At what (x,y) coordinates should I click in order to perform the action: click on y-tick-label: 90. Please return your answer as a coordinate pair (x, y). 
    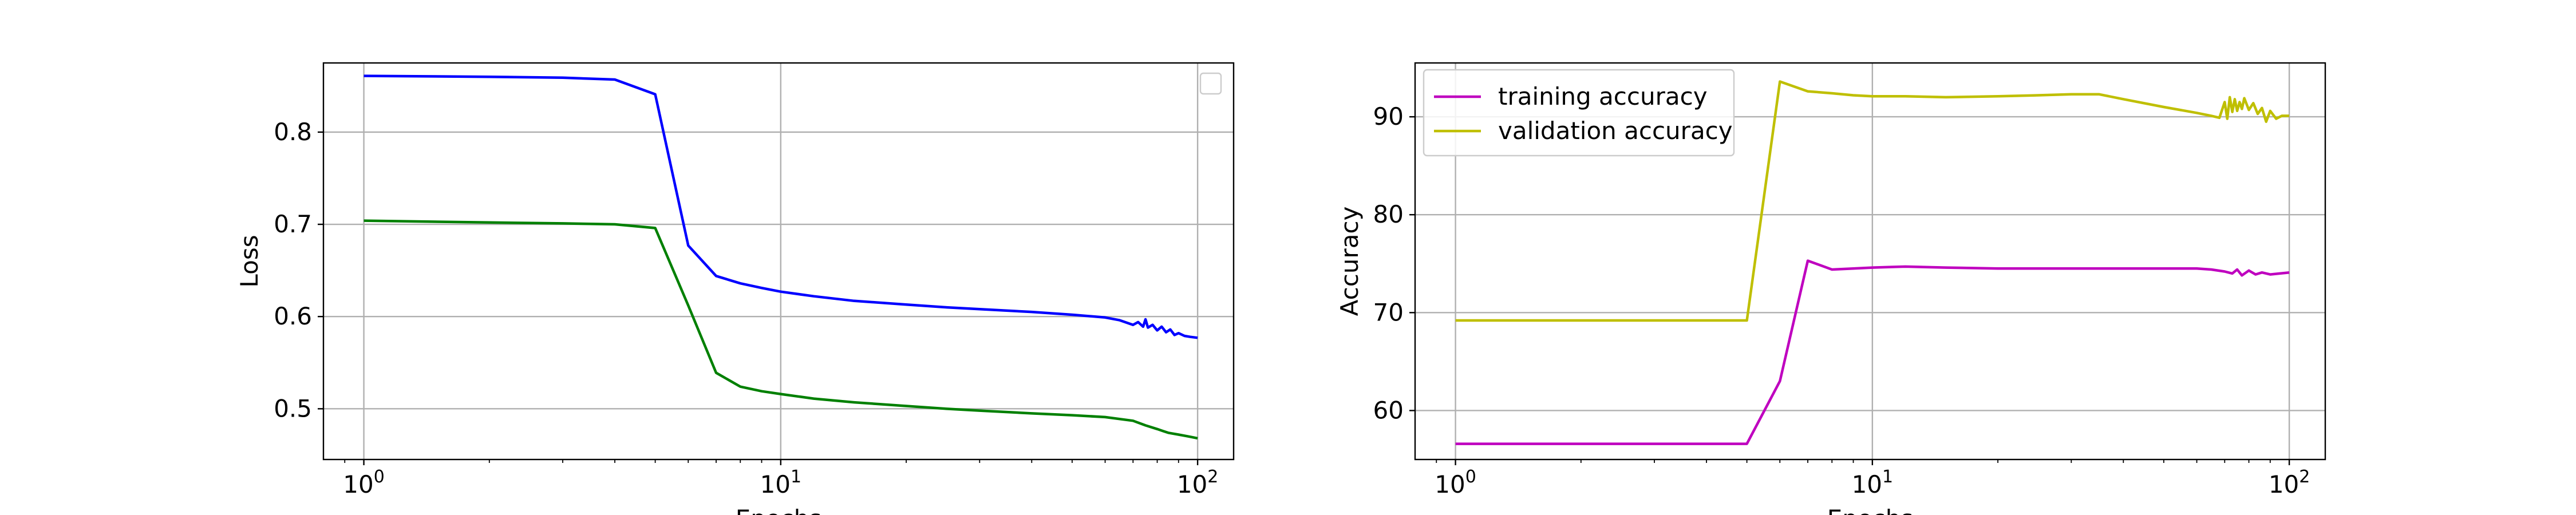
    Looking at the image, I should click on (1388, 116).